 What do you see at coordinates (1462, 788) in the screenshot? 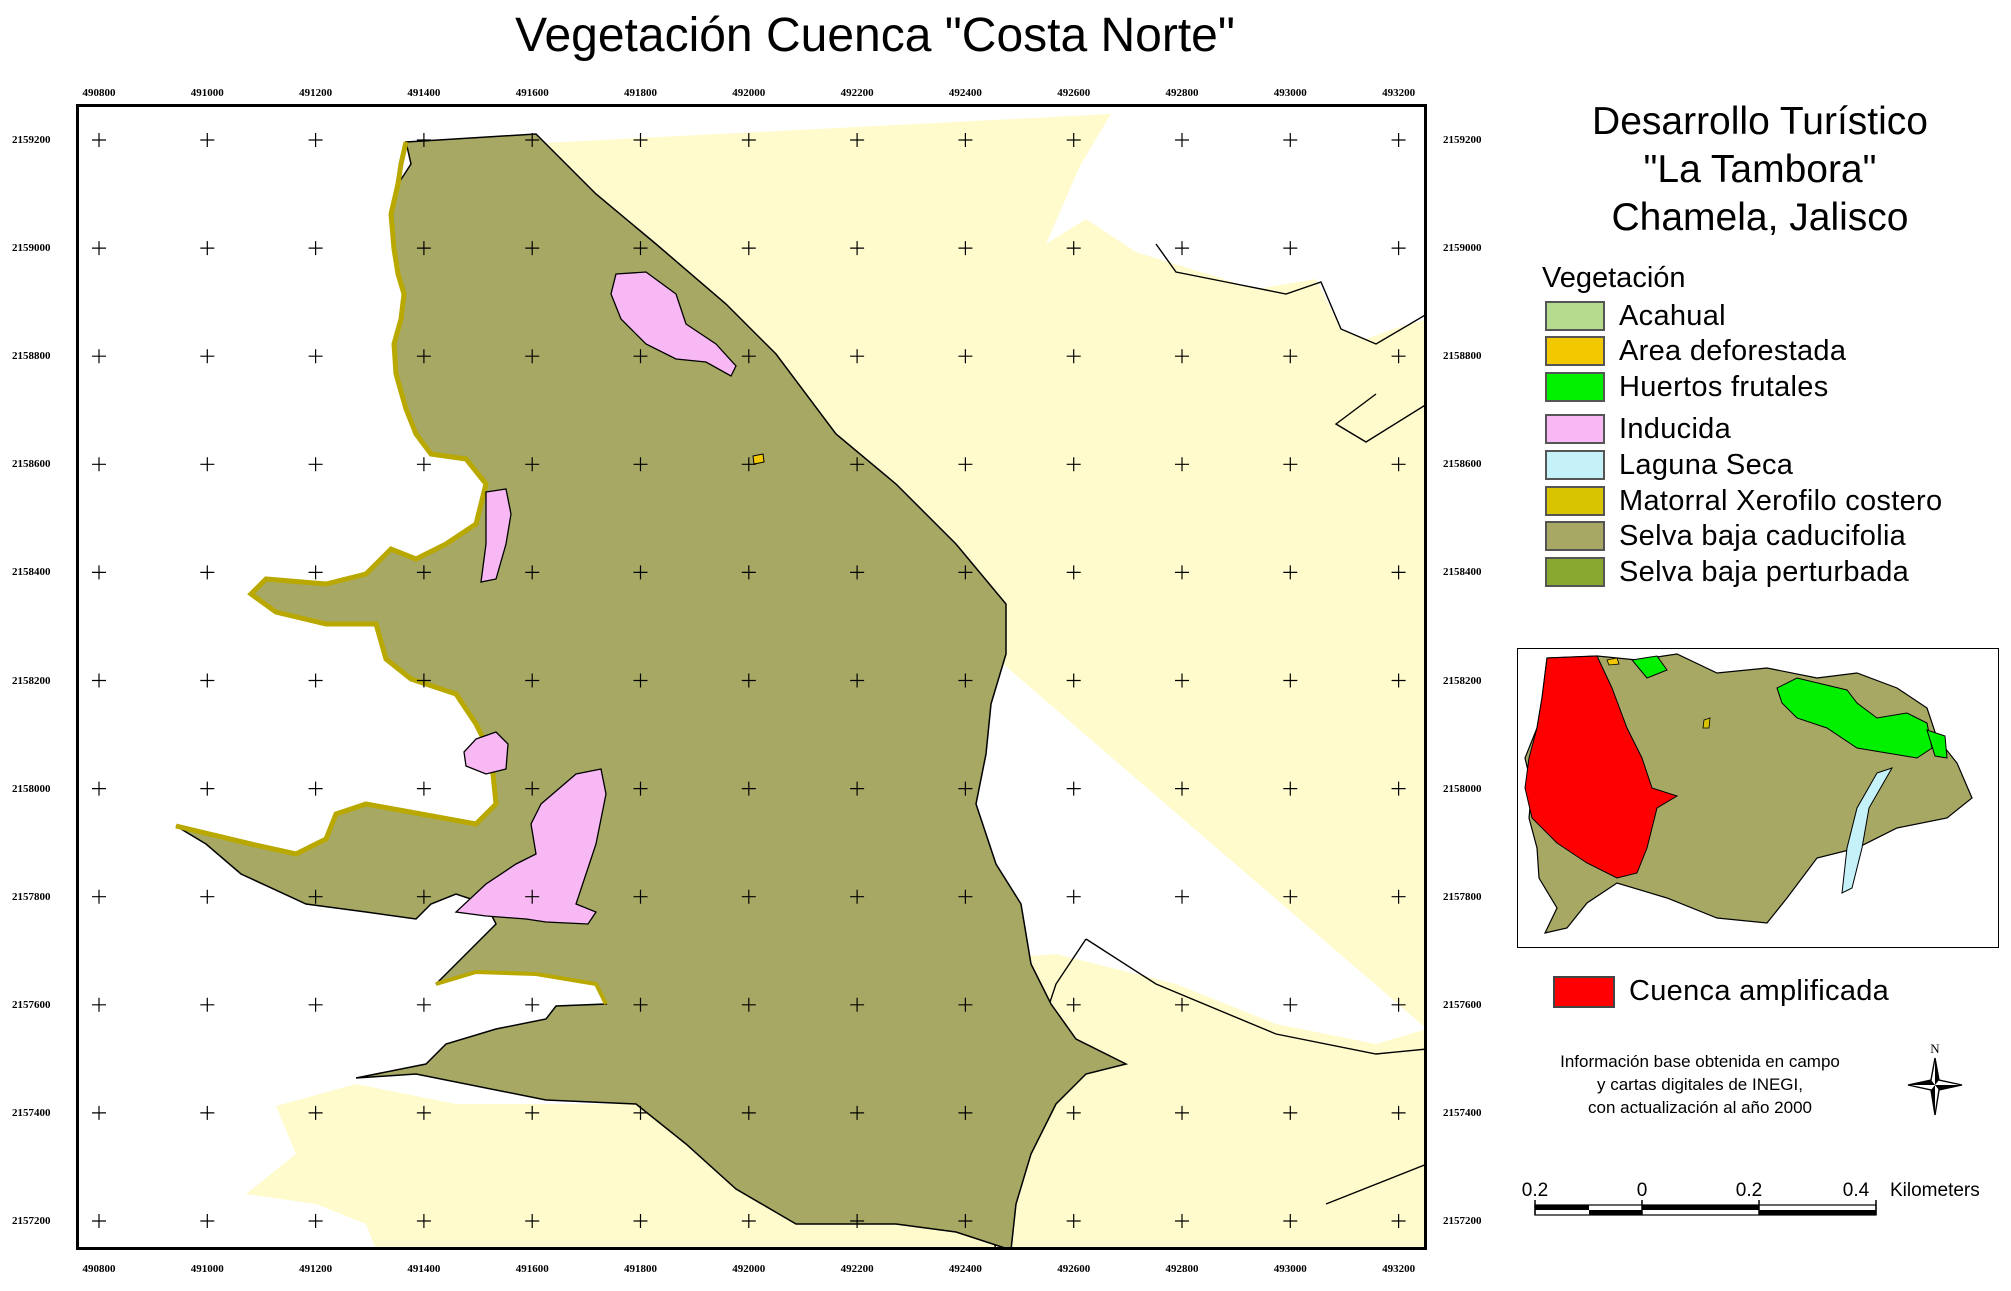
I see `y-tick-label-right: 2158000` at bounding box center [1462, 788].